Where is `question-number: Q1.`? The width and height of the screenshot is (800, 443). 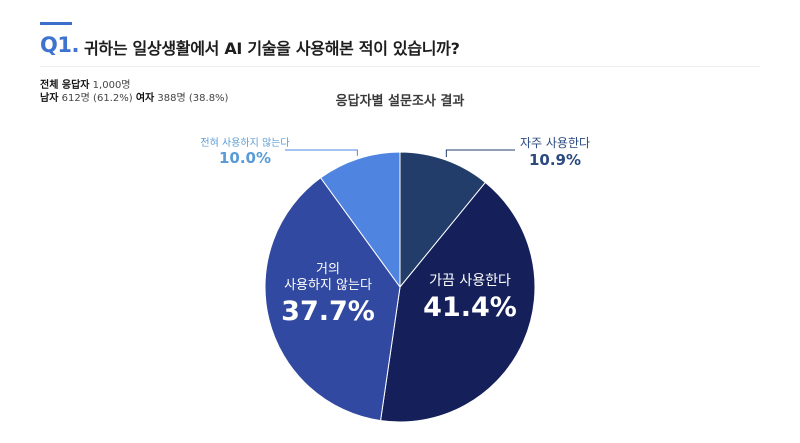 question-number: Q1. is located at coordinates (59, 45).